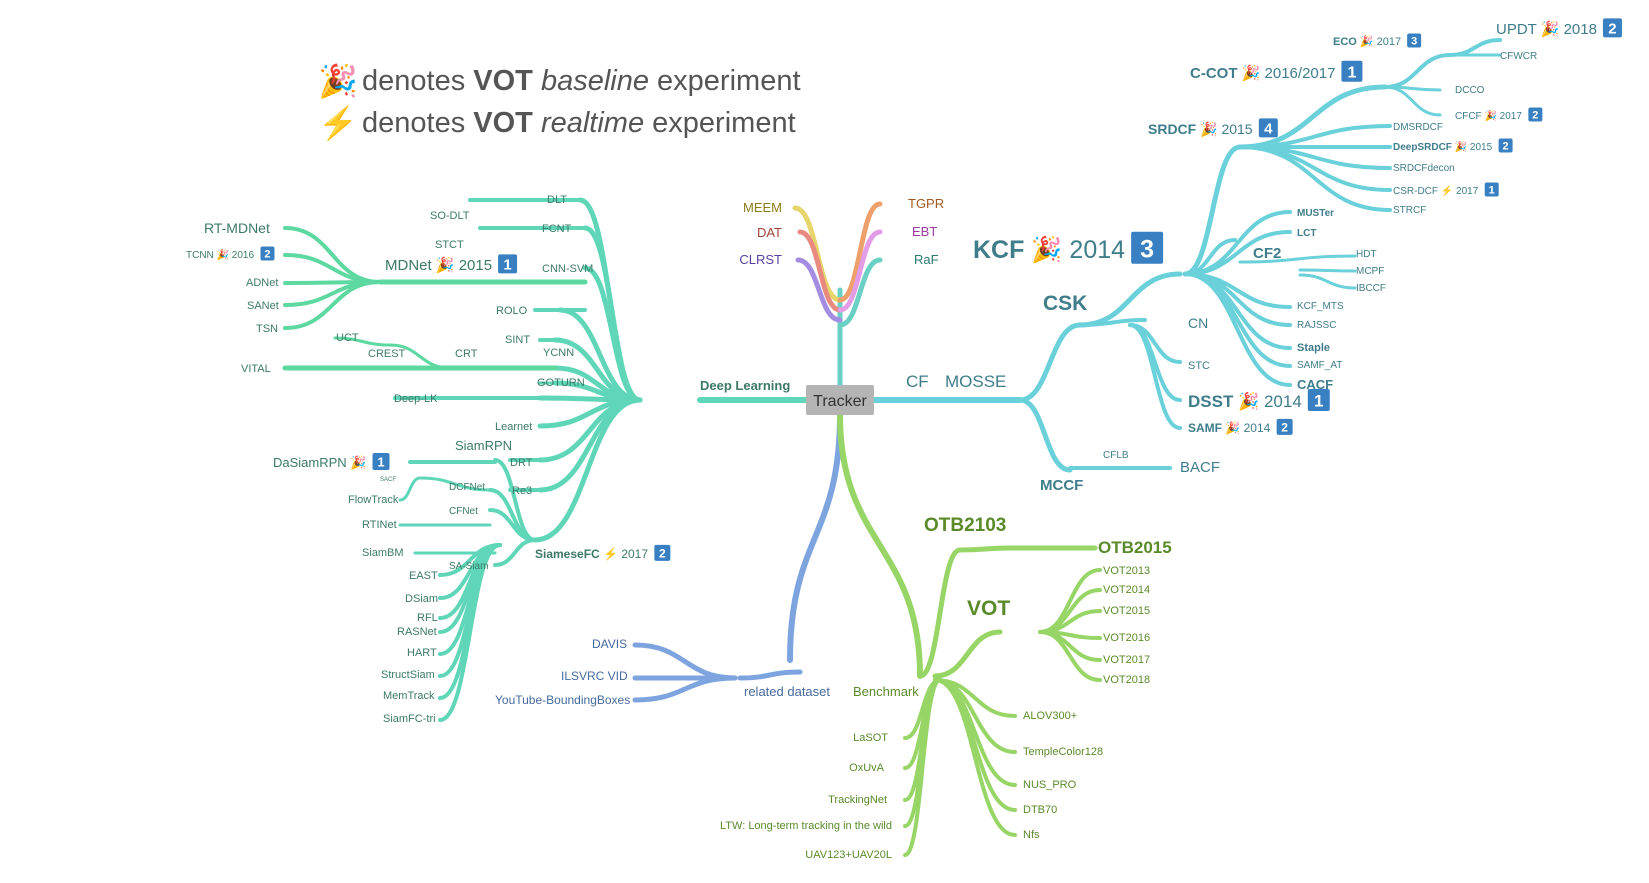  Describe the element at coordinates (513, 427) in the screenshot. I see `node-learnet: Learnet` at that location.